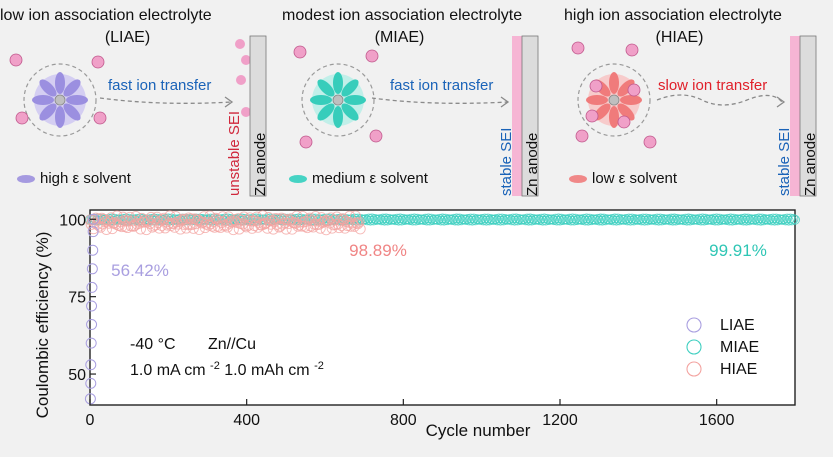 Image resolution: width=833 pixels, height=457 pixels. I want to click on sei-label: stable SEI, so click(784, 161).